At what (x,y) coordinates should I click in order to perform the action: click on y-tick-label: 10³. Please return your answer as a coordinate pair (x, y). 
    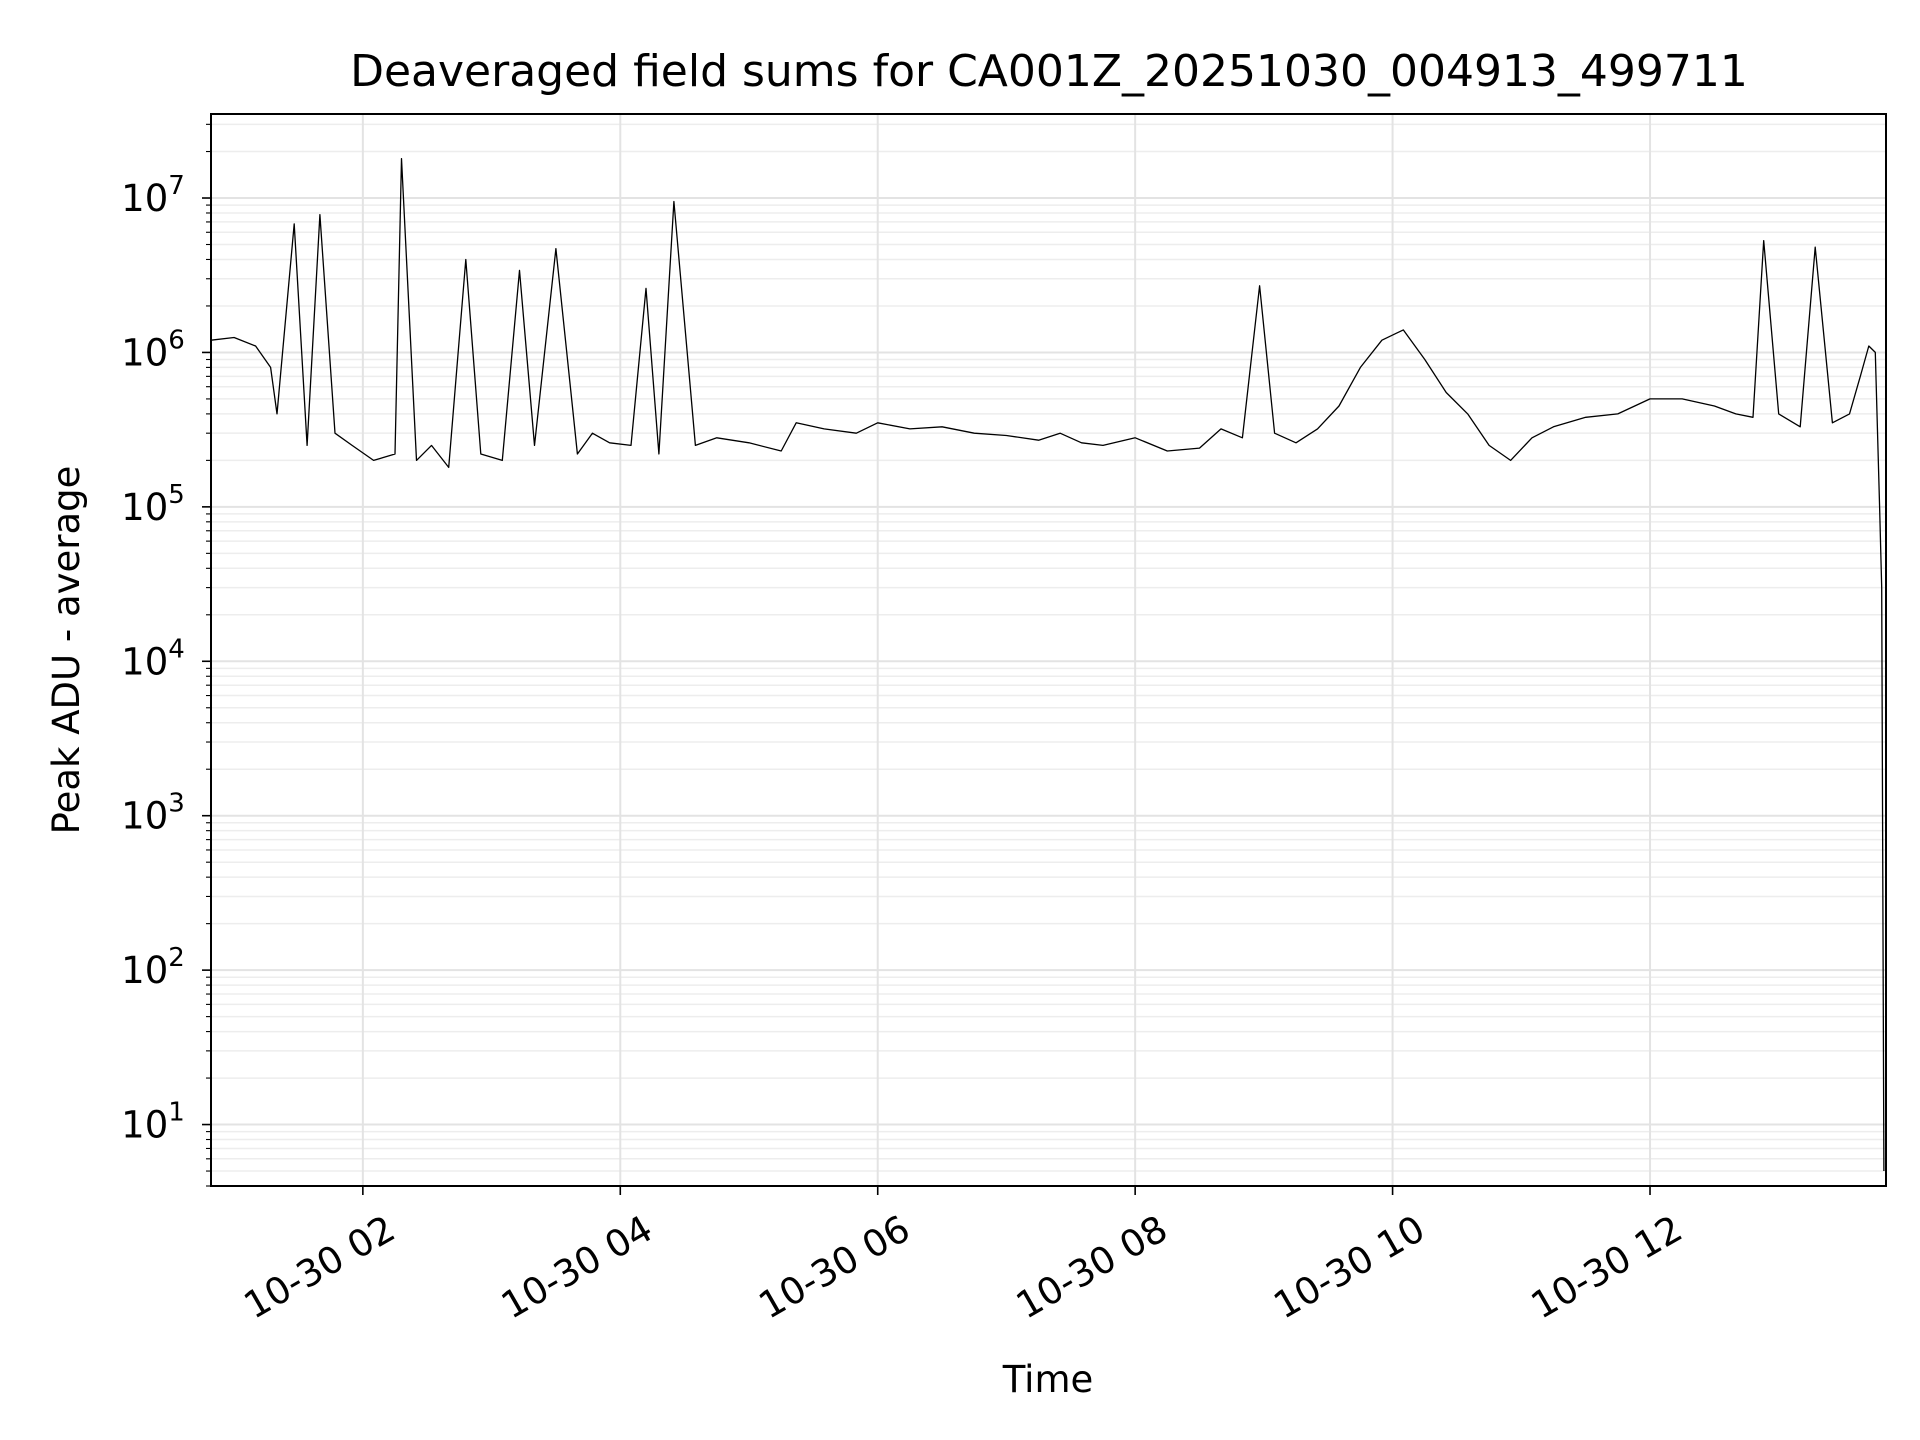
    Looking at the image, I should click on (153, 813).